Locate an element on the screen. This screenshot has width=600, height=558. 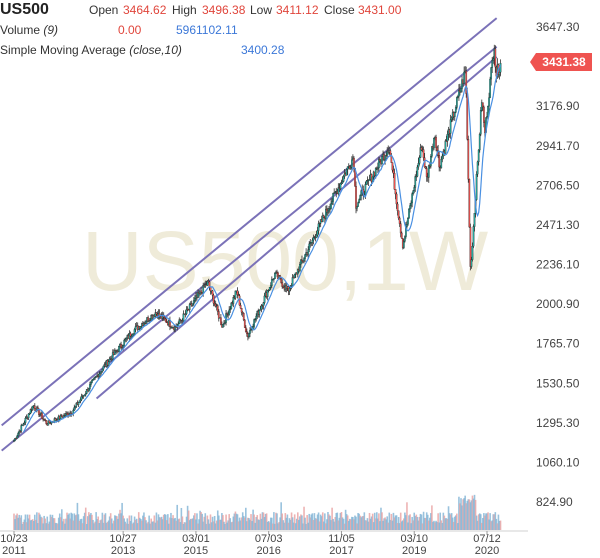
x-tick-label: 10/27 is located at coordinates (123, 539).